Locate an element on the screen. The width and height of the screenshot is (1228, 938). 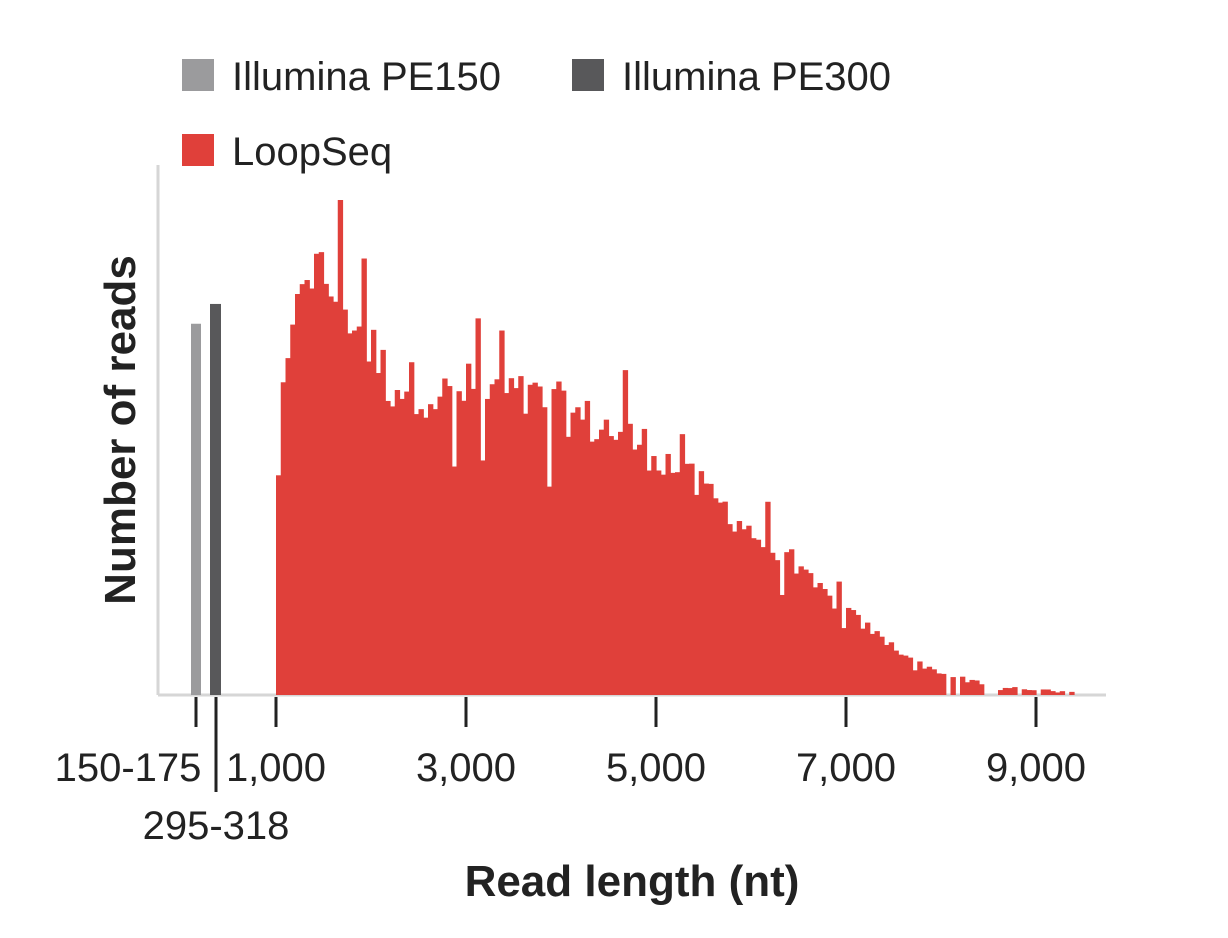
bar-illumina-pe150 is located at coordinates (196, 509).